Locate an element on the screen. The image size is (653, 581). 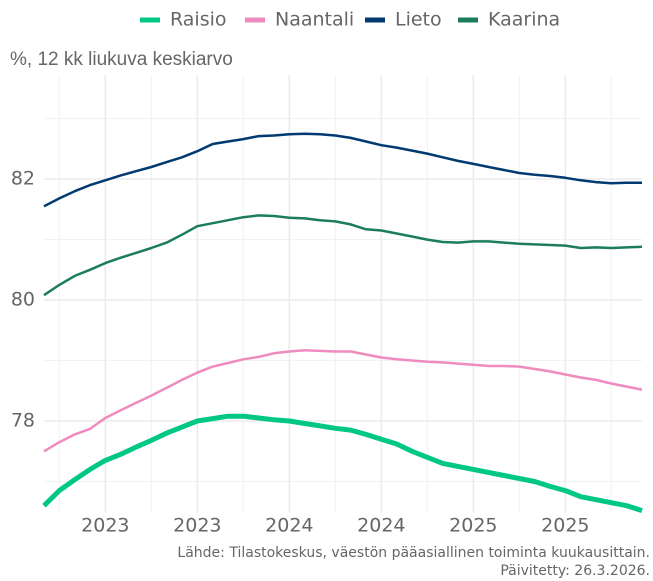
legend-label: Kaarina is located at coordinates (524, 20).